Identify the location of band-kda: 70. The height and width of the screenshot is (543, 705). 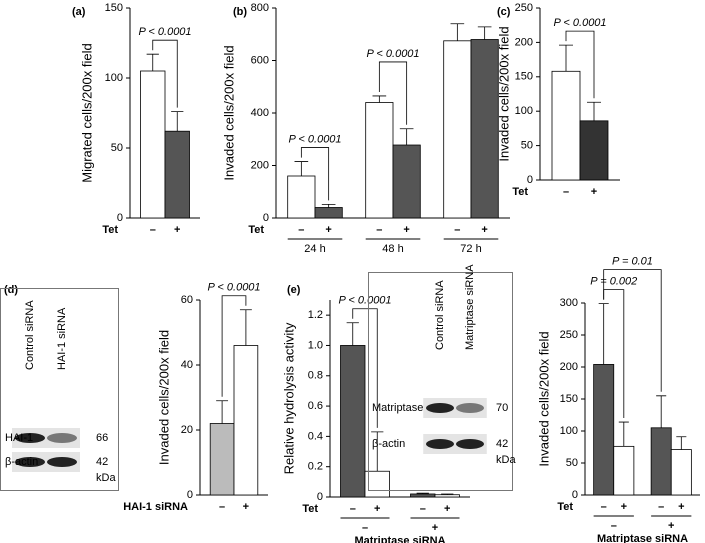
(502, 408).